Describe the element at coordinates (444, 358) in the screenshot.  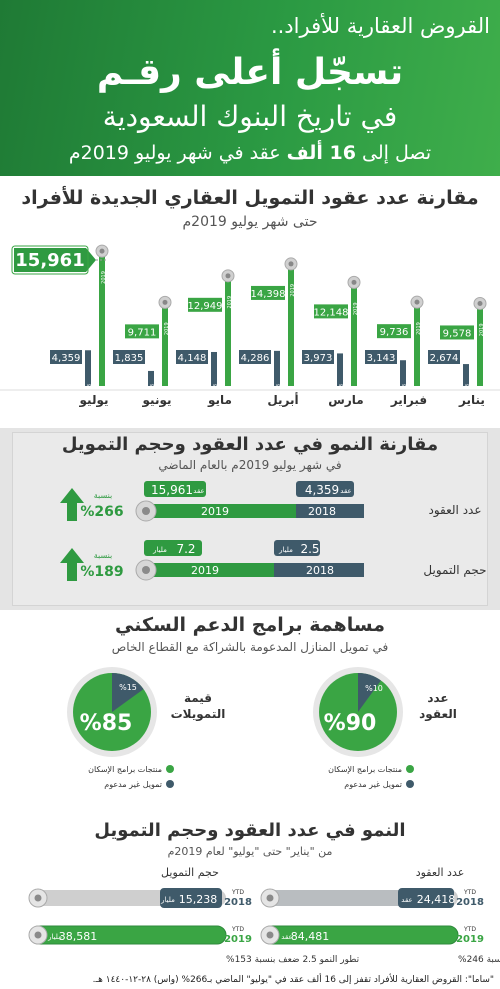
I see `data-label-2018: 2,674` at that location.